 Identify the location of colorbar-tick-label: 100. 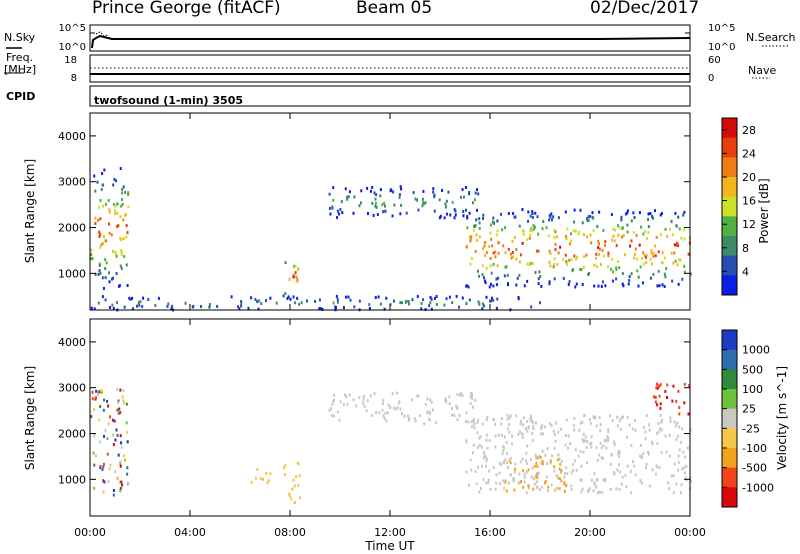
(752, 389).